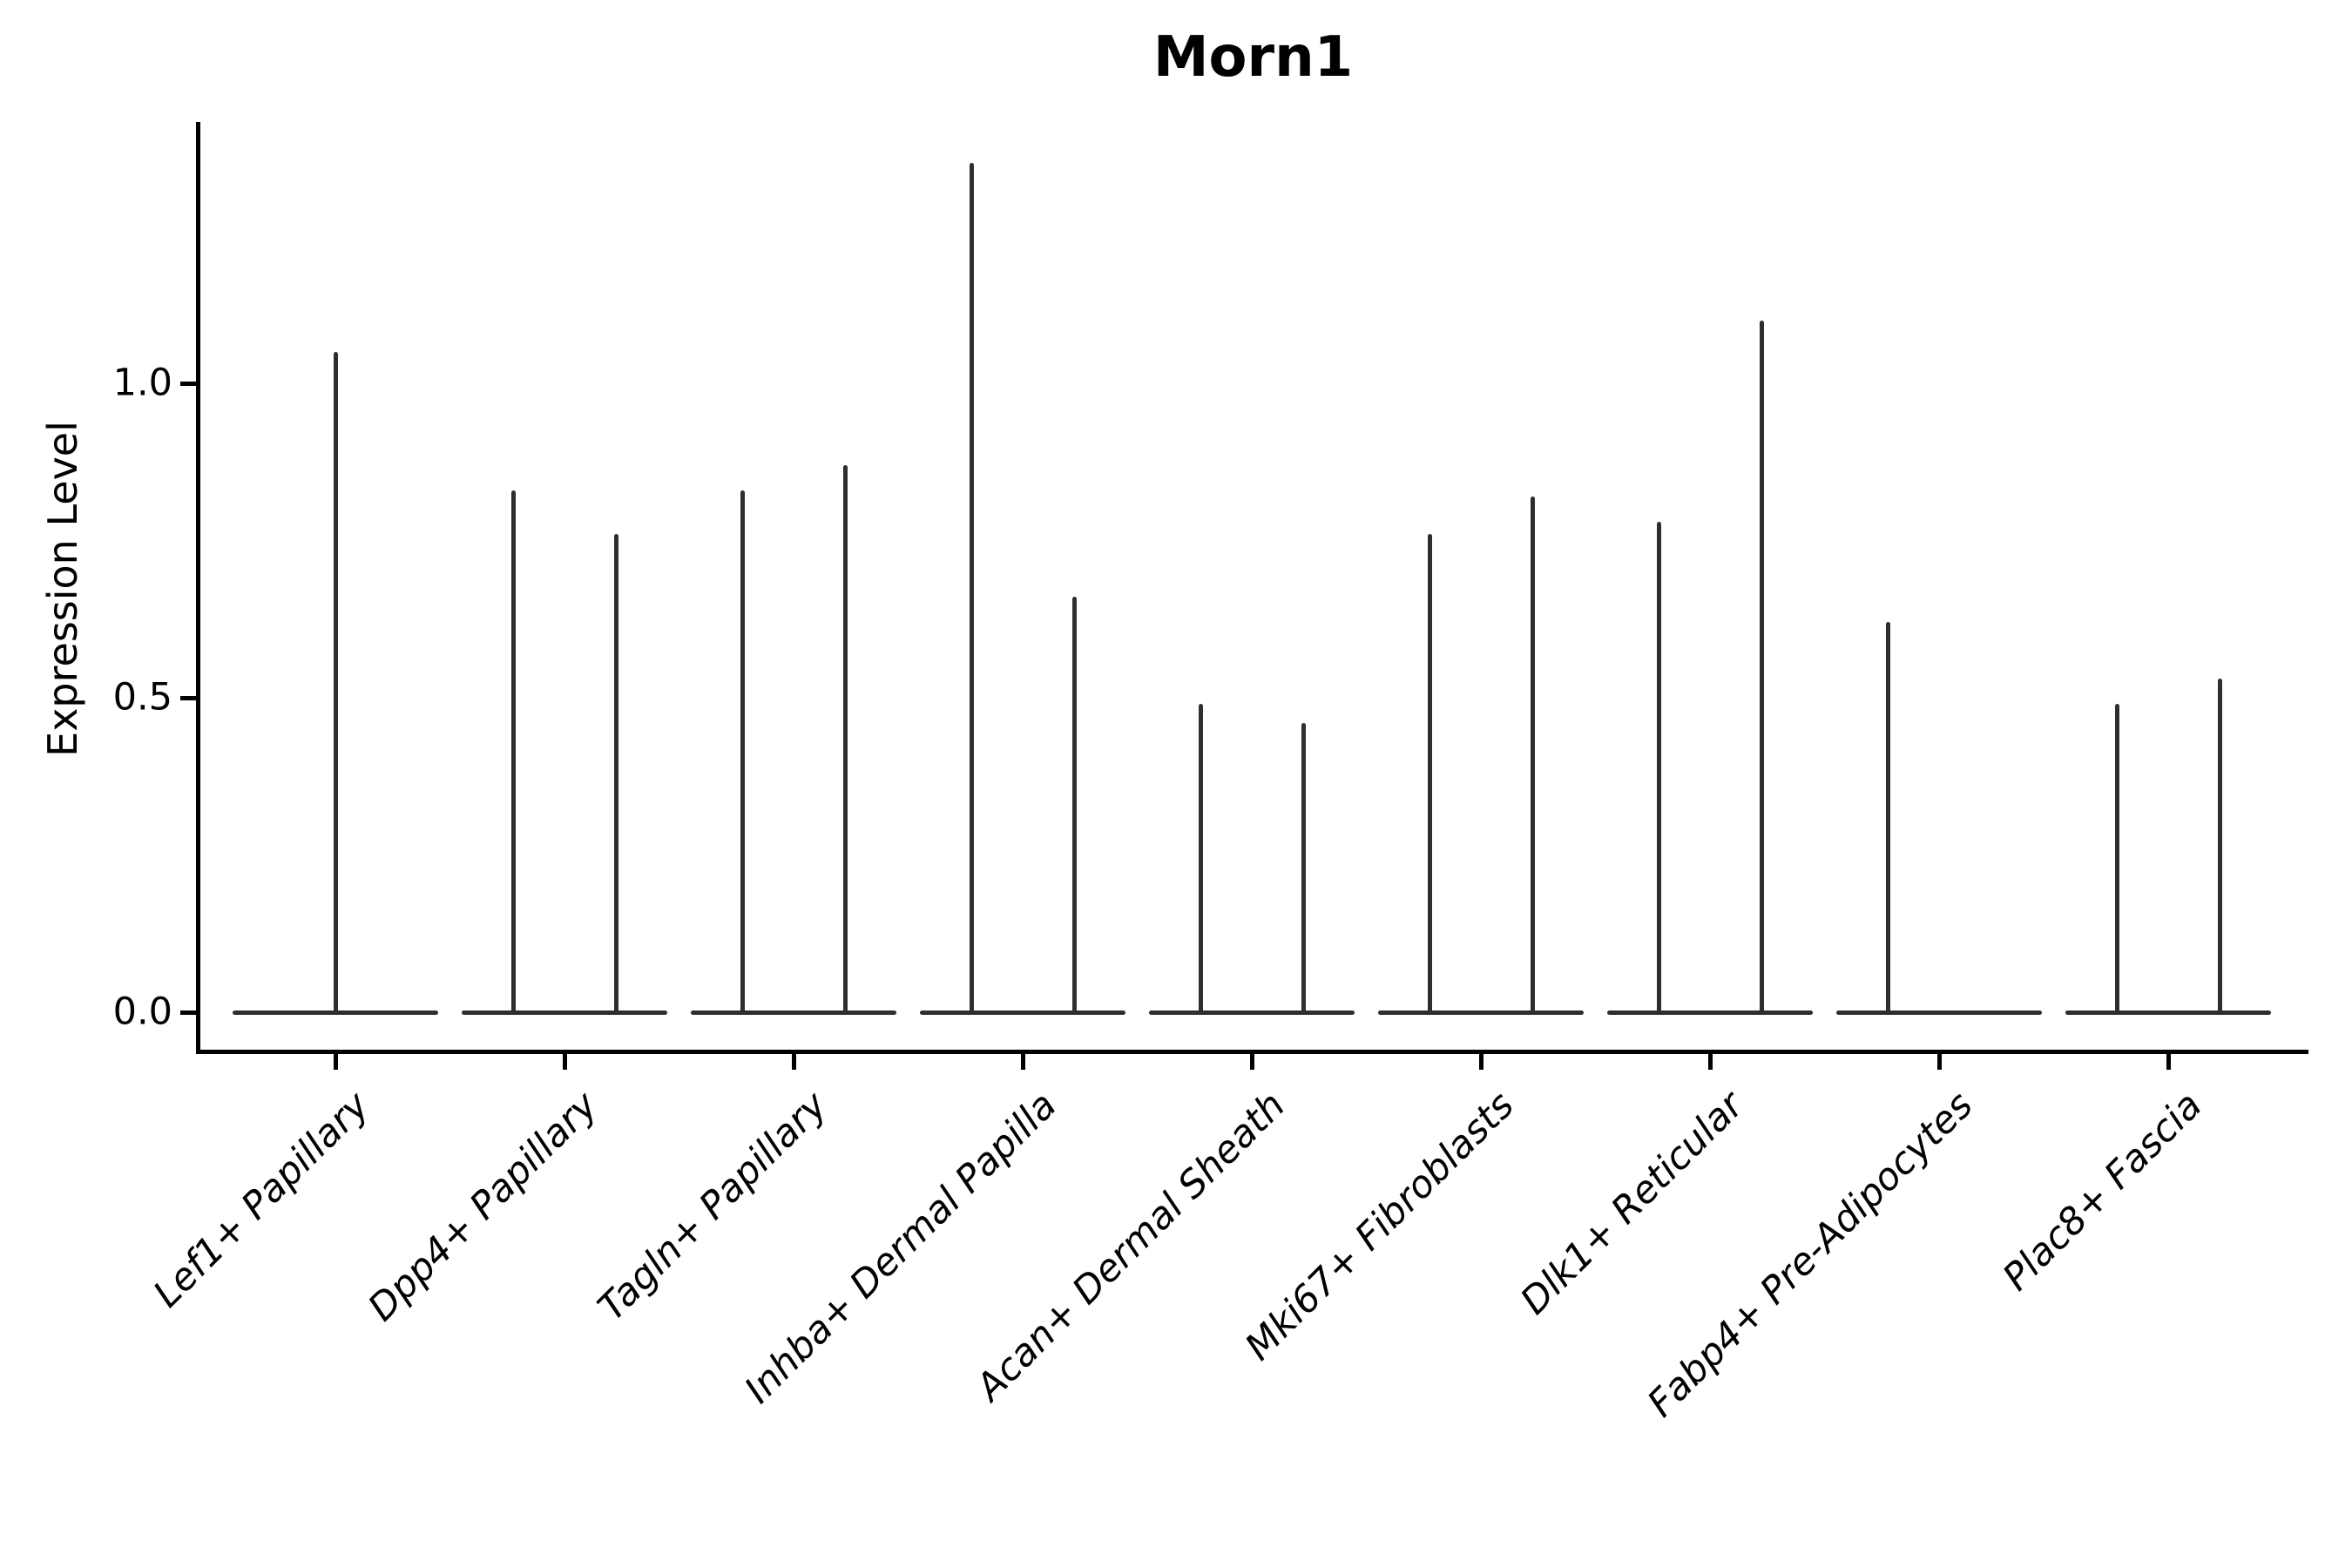 This screenshot has height=1568, width=2352. Describe the element at coordinates (1380, 1226) in the screenshot. I see `x-tick-label: Mki67+ Fibroblasts` at that location.